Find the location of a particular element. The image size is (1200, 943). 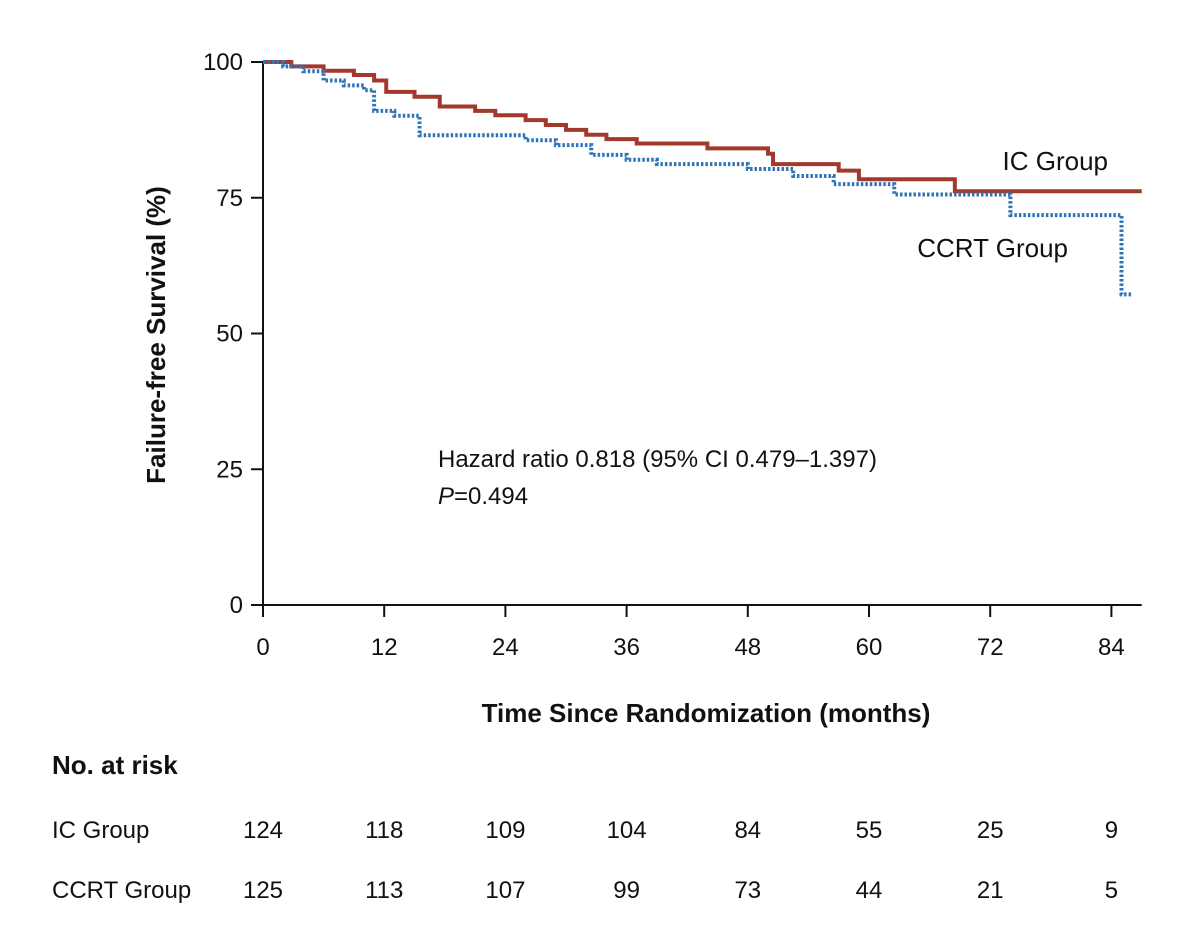

risk-value: 84 is located at coordinates (747, 830).